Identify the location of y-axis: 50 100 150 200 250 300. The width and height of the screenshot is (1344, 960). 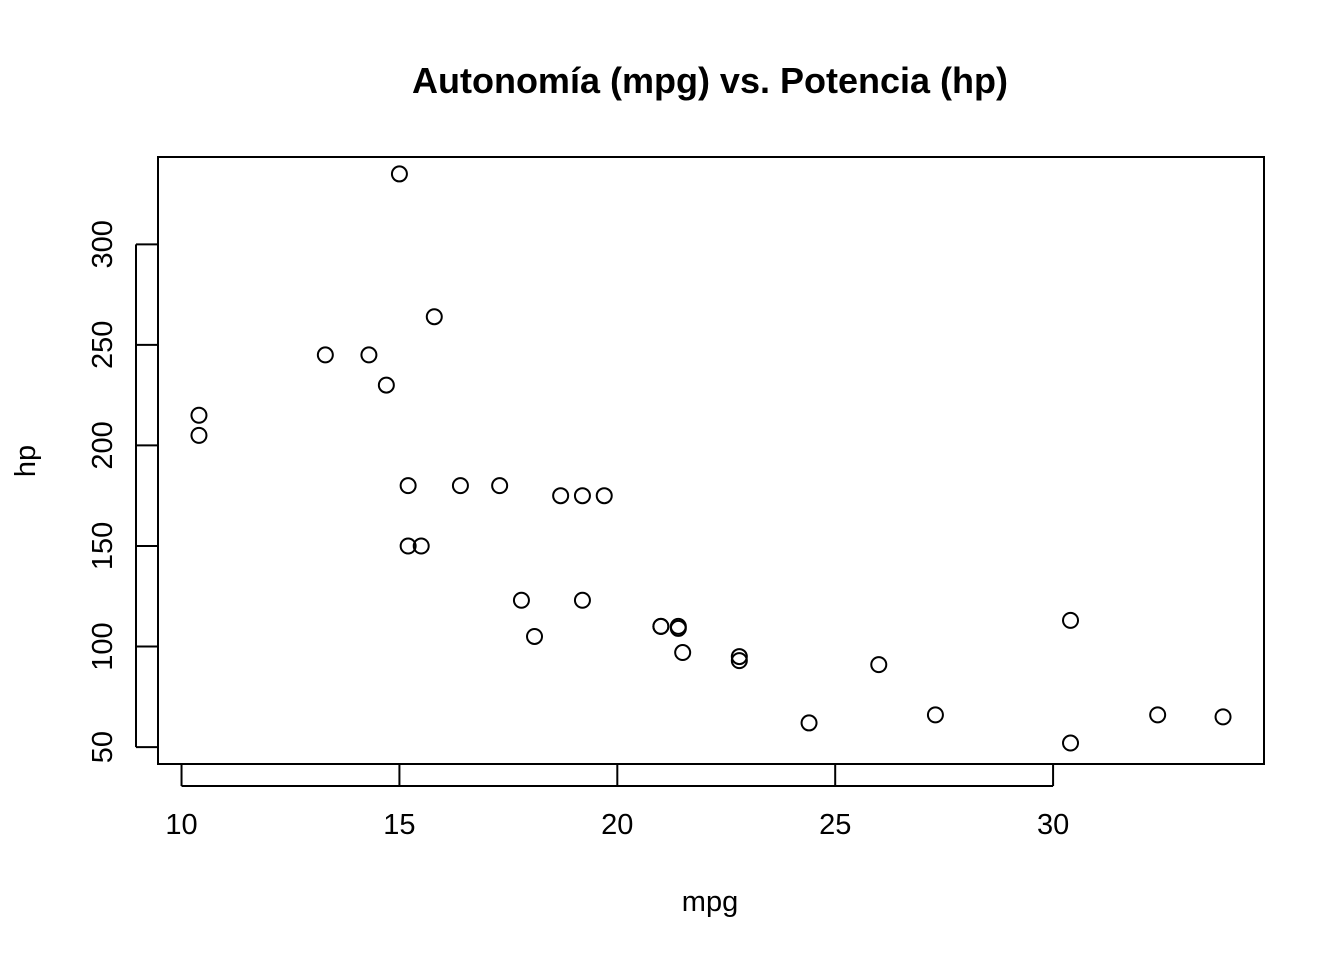
(122, 491).